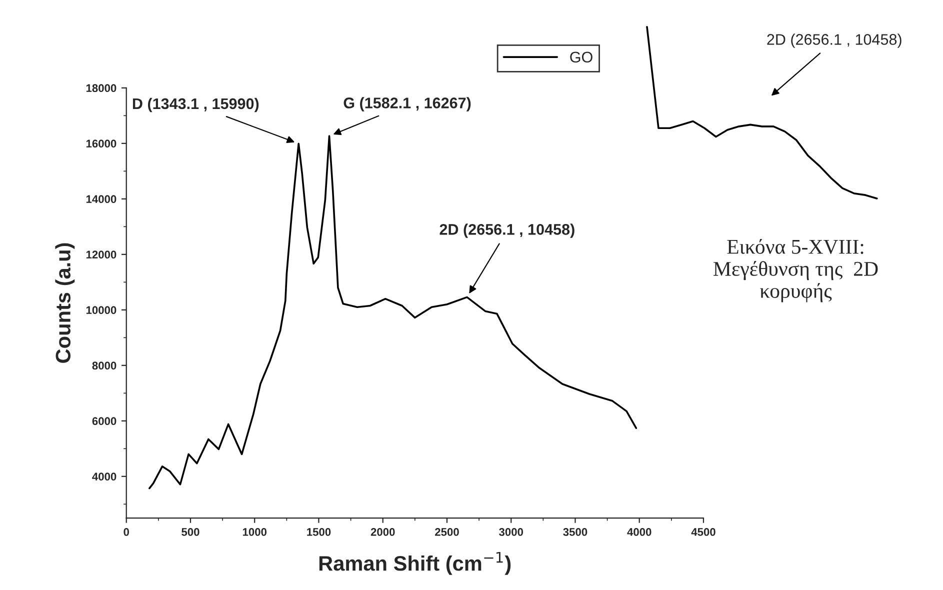 The height and width of the screenshot is (590, 943). What do you see at coordinates (101, 310) in the screenshot?
I see `y-tick-label: 10000` at bounding box center [101, 310].